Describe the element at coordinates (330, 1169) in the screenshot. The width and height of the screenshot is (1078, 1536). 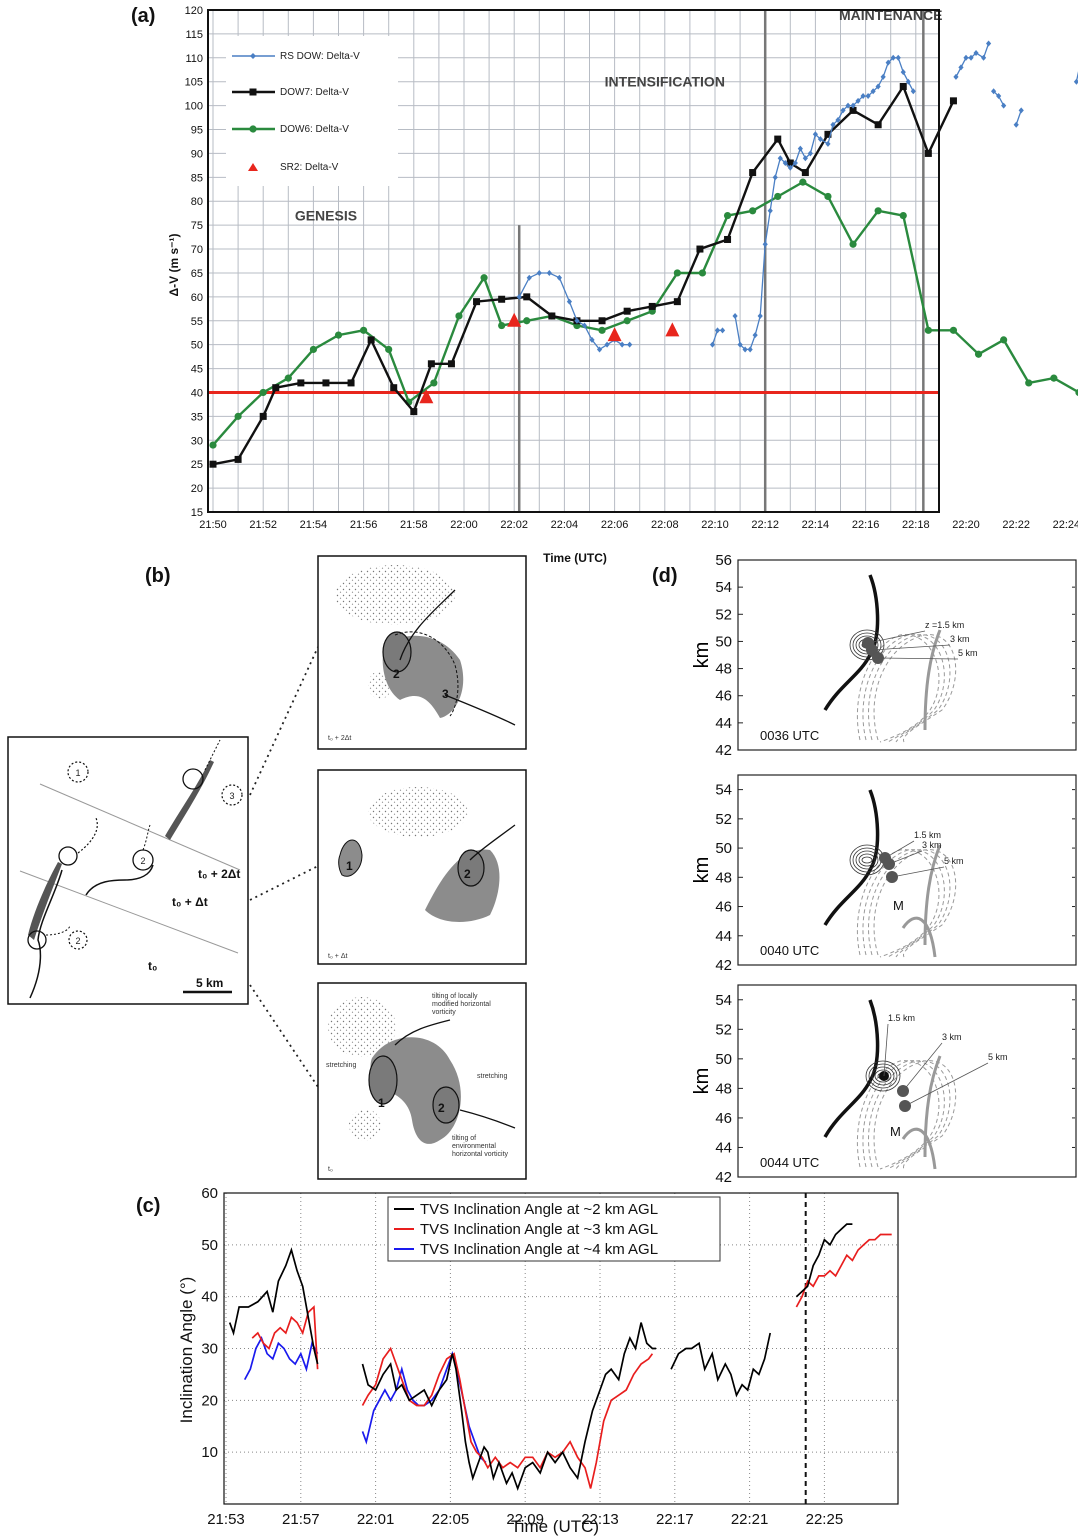
I see `inset-bottom-time-label: t₀` at that location.